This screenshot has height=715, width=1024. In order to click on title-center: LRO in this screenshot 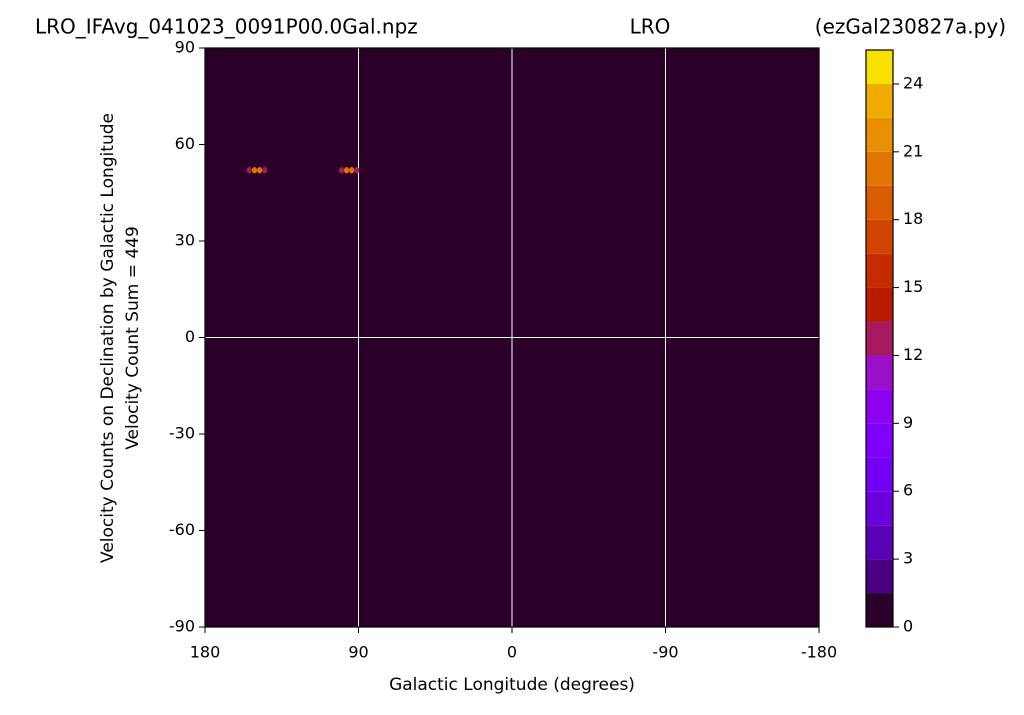, I will do `click(650, 27)`.